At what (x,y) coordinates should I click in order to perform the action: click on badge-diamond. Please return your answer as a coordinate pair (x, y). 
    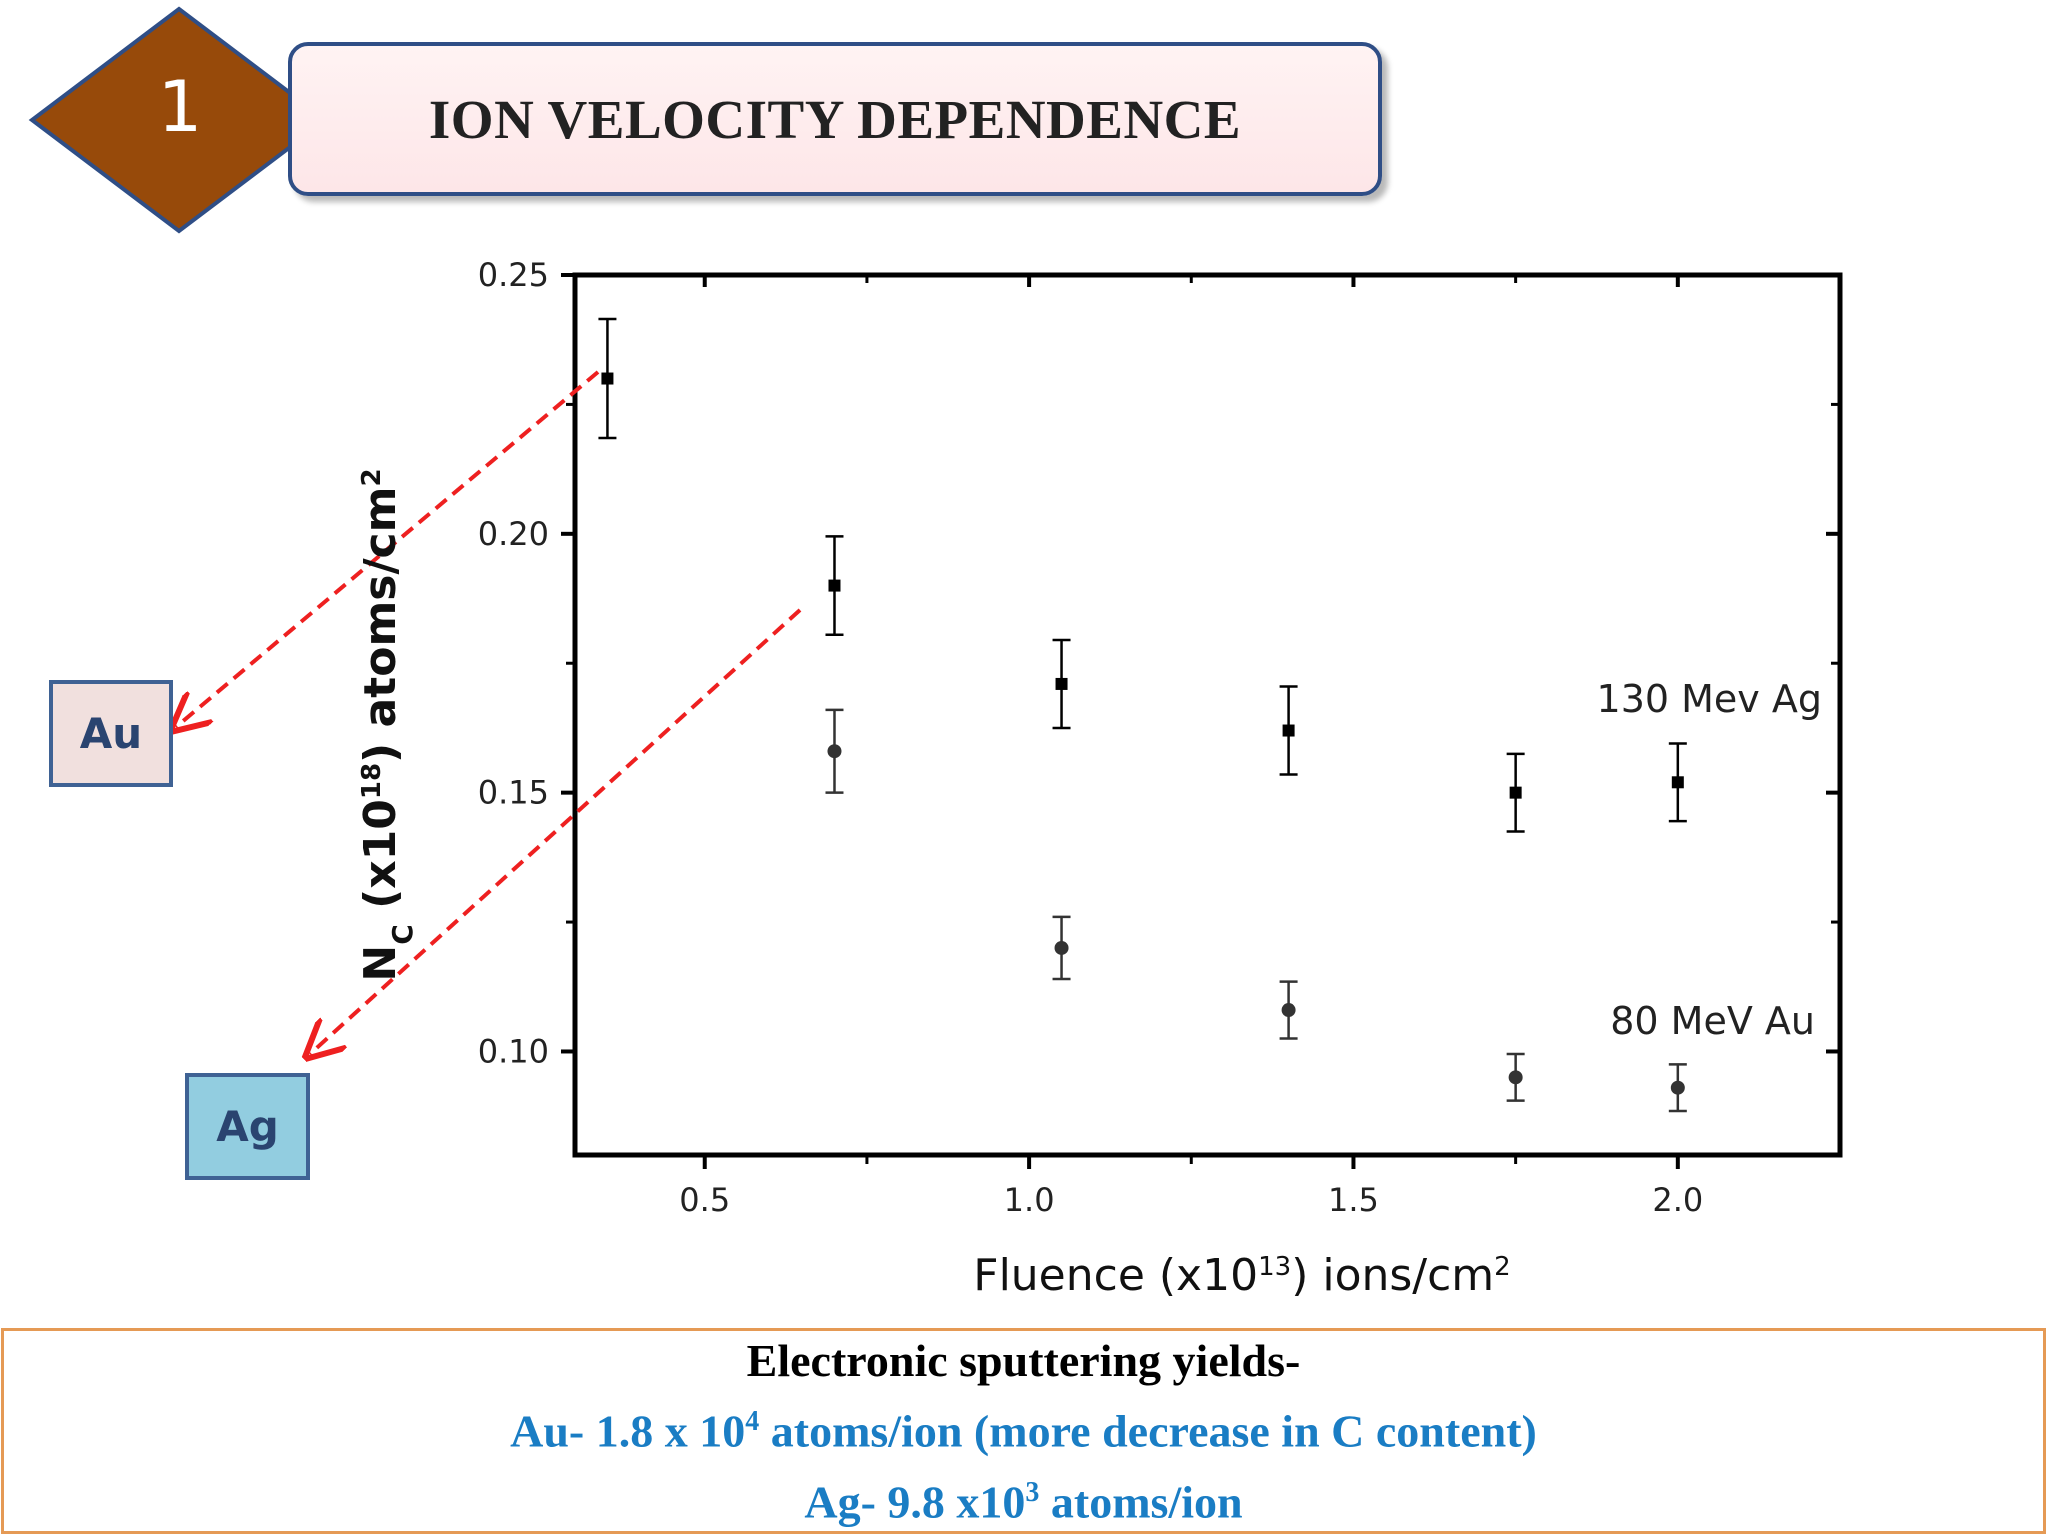
    Looking at the image, I should click on (179, 120).